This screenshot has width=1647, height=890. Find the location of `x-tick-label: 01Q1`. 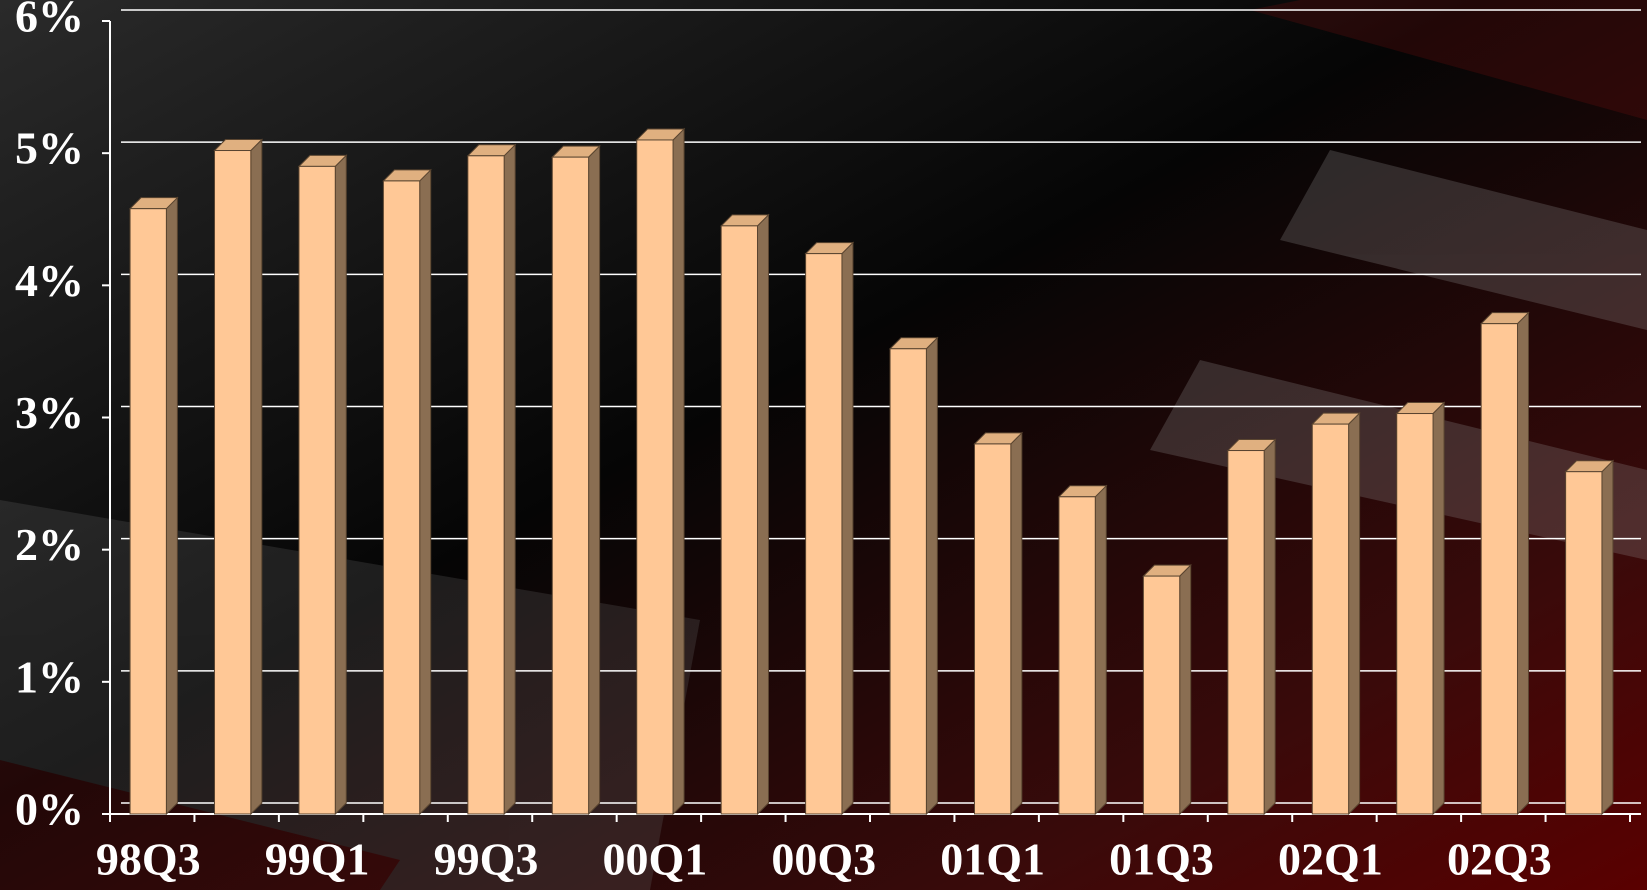

x-tick-label: 01Q1 is located at coordinates (992, 859).